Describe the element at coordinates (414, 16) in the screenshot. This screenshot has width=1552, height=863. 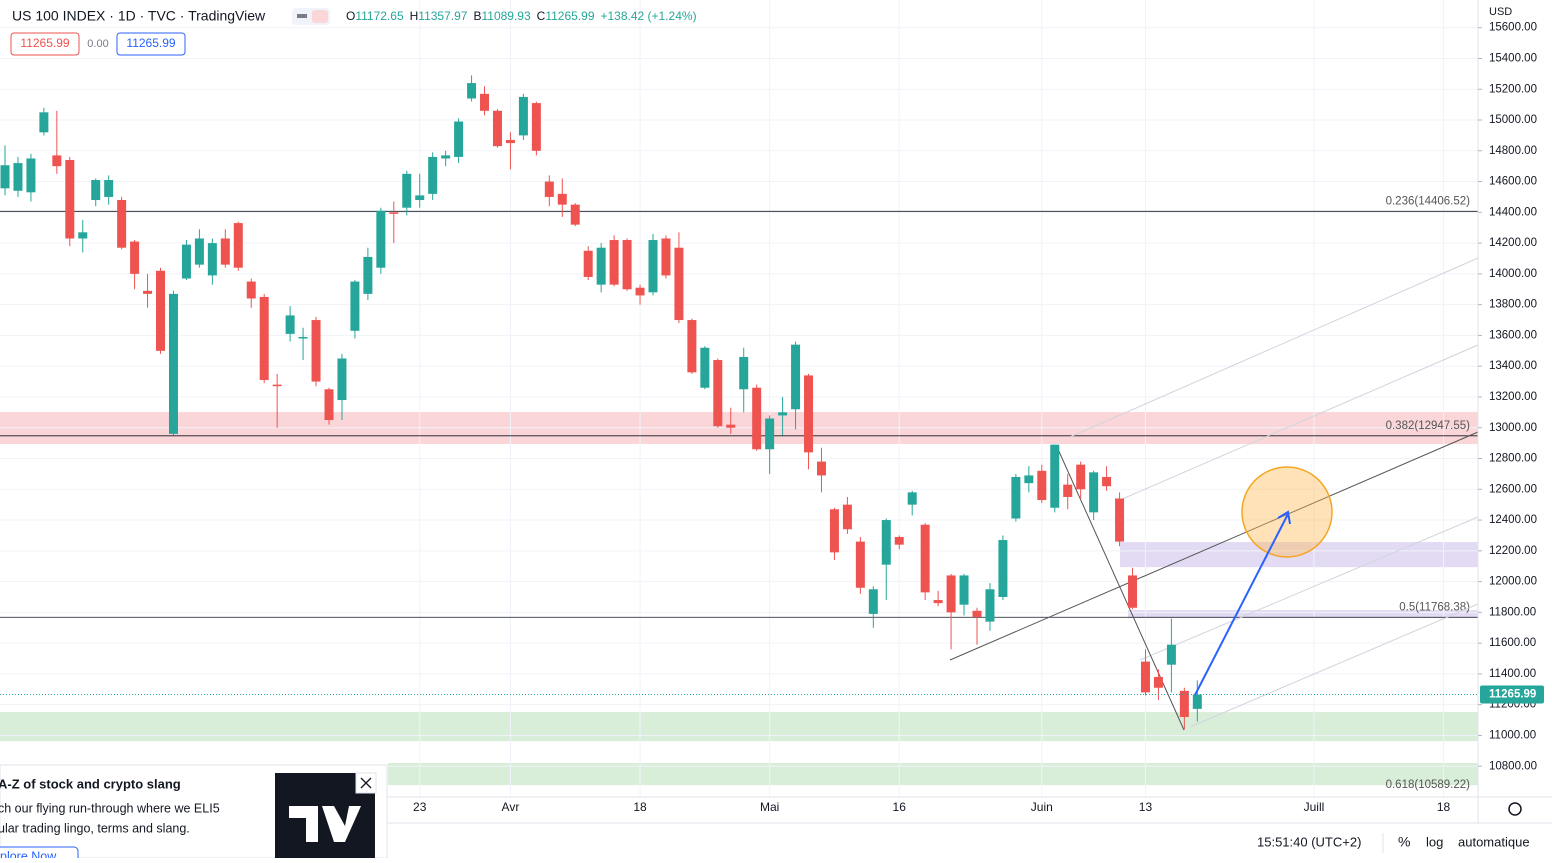
I see `ohlc-key: H` at that location.